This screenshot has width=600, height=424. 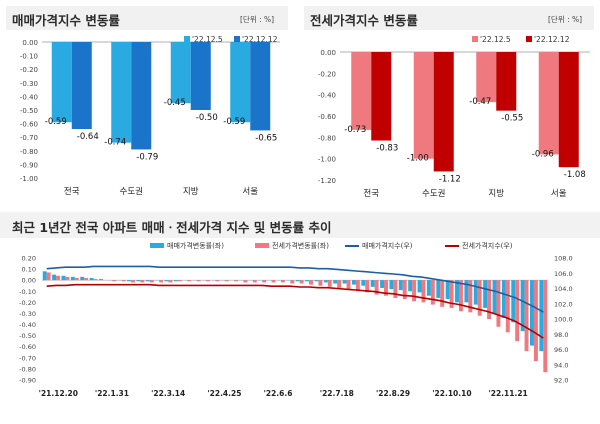 I want to click on trend-y-right-tick: 108.0, so click(x=563, y=259).